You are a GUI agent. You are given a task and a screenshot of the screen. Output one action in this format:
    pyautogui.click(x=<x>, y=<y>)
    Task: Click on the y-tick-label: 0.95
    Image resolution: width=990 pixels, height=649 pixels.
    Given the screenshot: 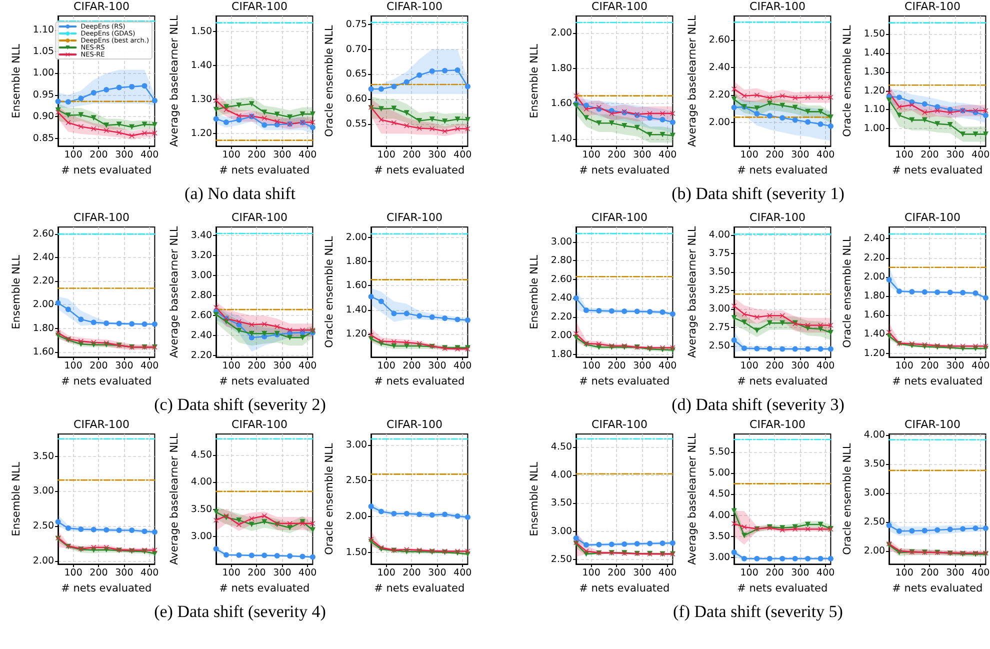 What is the action you would take?
    pyautogui.click(x=43, y=94)
    